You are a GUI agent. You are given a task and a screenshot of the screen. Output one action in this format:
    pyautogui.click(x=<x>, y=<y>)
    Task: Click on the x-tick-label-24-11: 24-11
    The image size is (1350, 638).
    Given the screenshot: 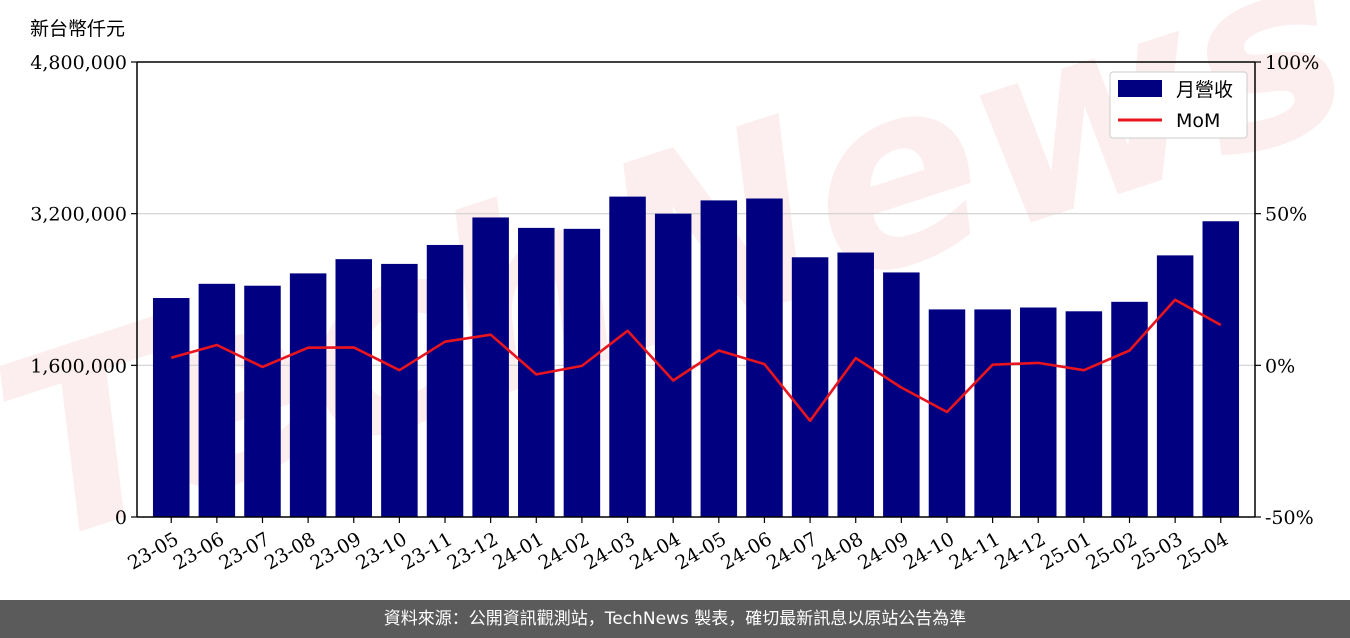 What is the action you would take?
    pyautogui.click(x=974, y=551)
    